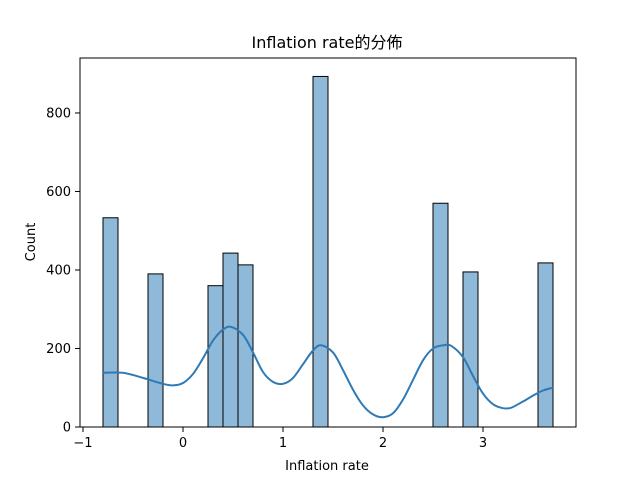 The image size is (640, 480). Describe the element at coordinates (82, 443) in the screenshot. I see `x-tick-label: −1` at that location.